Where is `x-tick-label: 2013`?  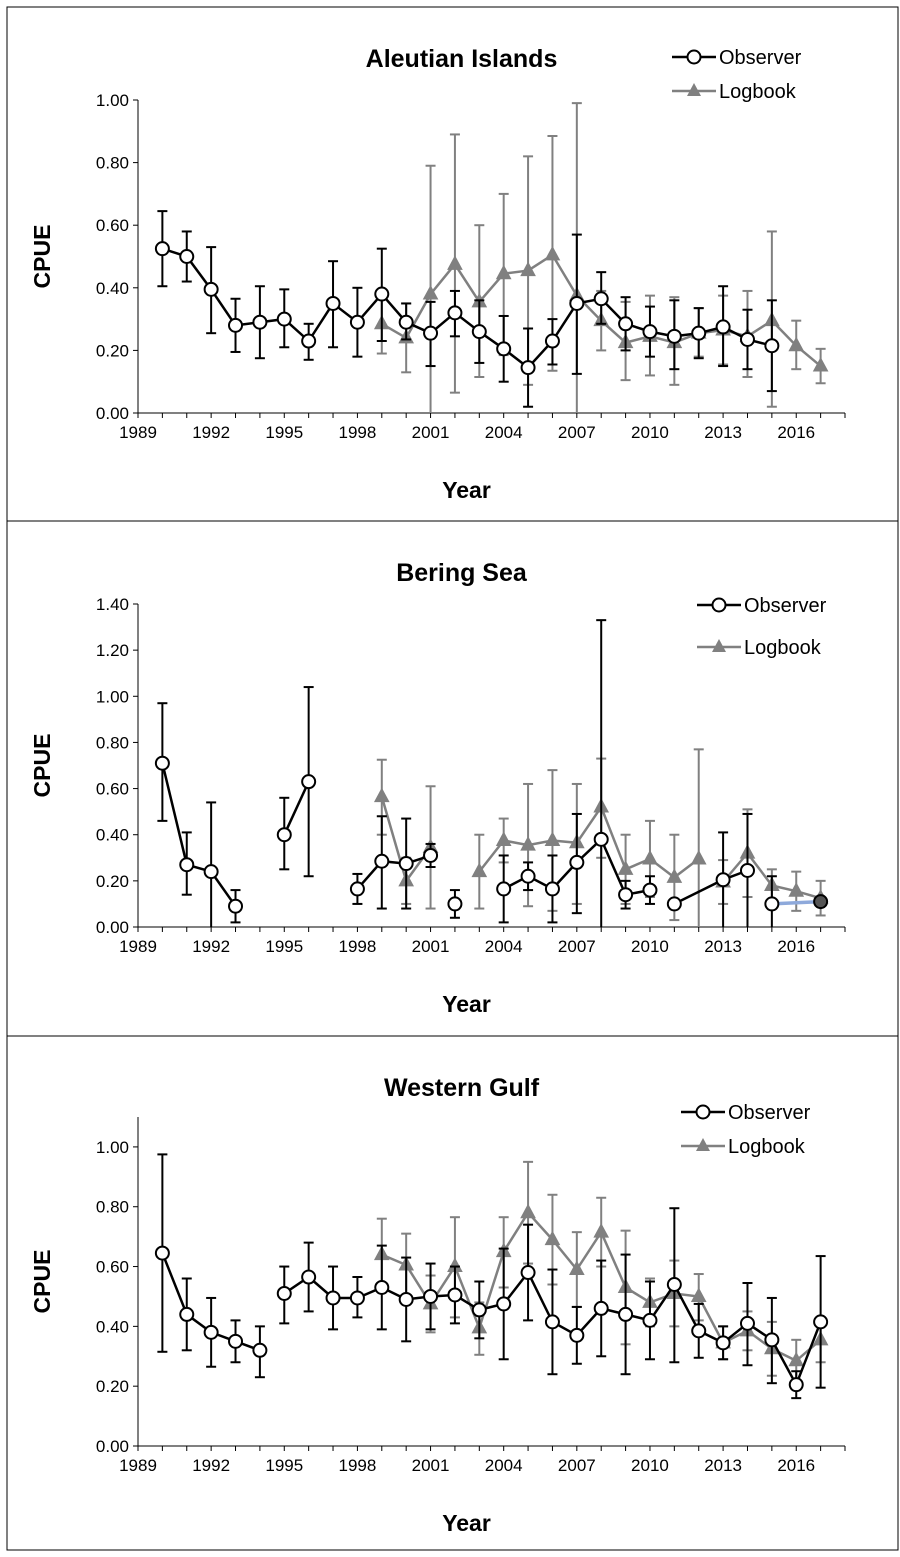 x-tick-label: 2013 is located at coordinates (723, 1465).